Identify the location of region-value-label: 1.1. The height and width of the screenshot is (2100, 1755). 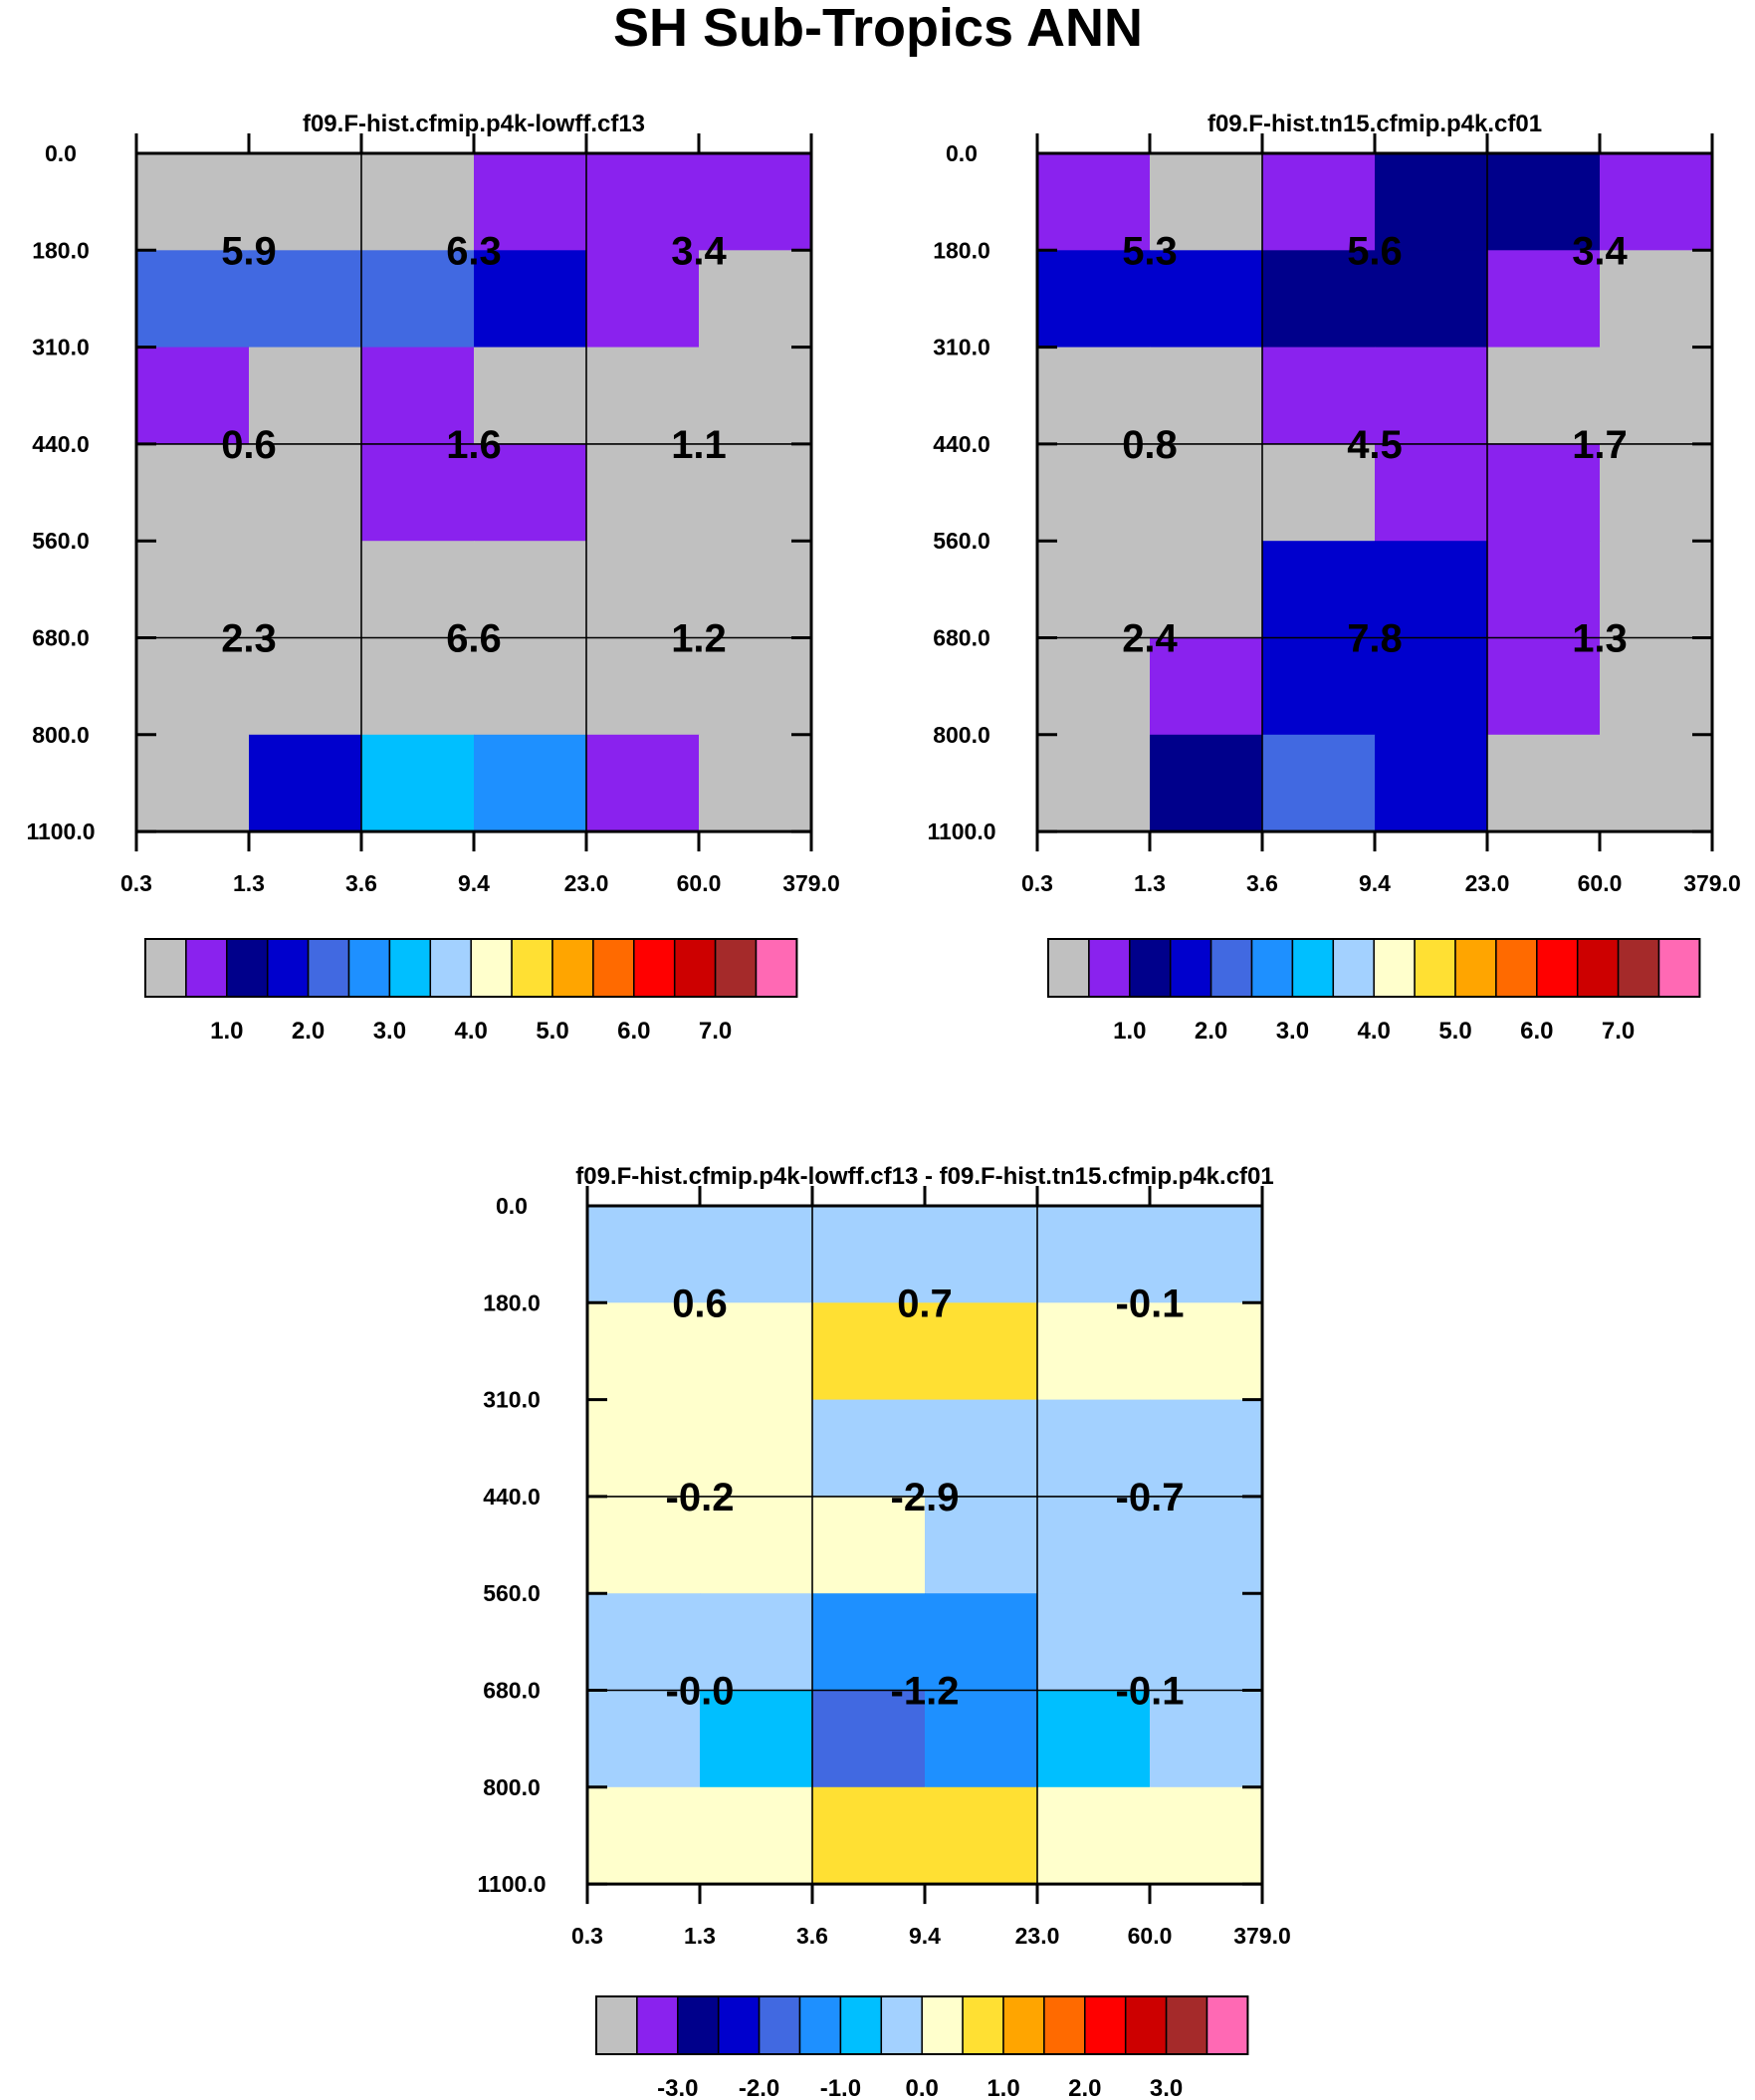
(699, 445).